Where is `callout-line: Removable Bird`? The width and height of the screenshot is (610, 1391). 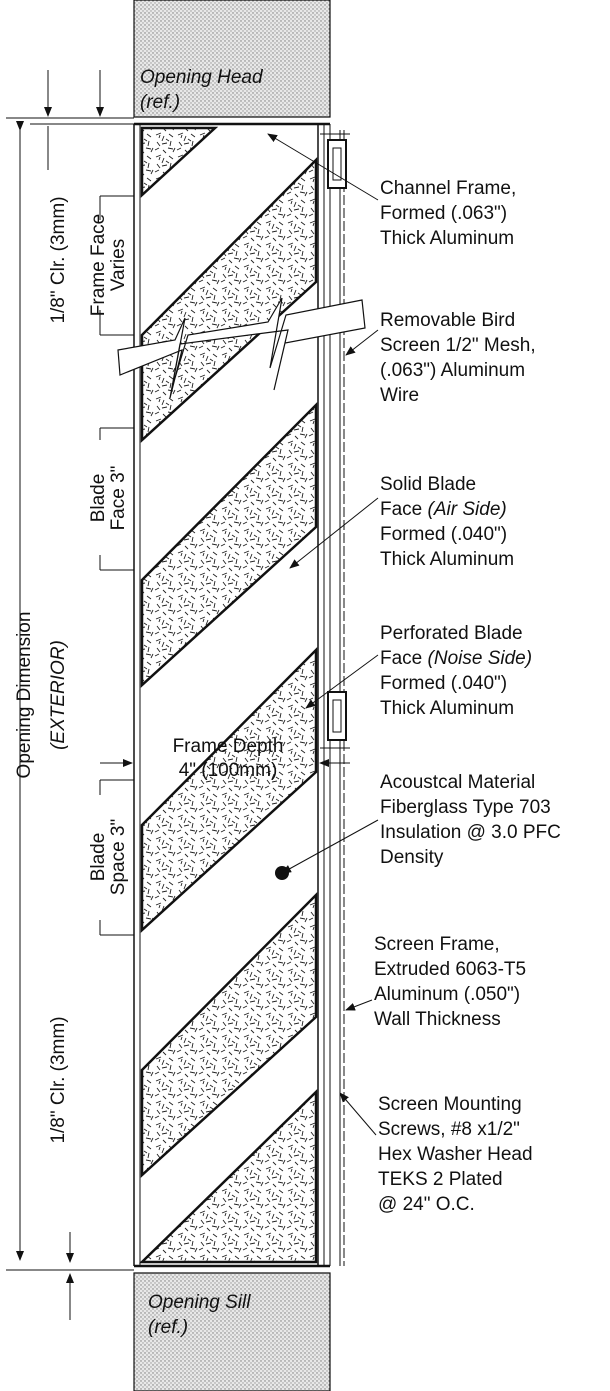
callout-line: Removable Bird is located at coordinates (447, 320).